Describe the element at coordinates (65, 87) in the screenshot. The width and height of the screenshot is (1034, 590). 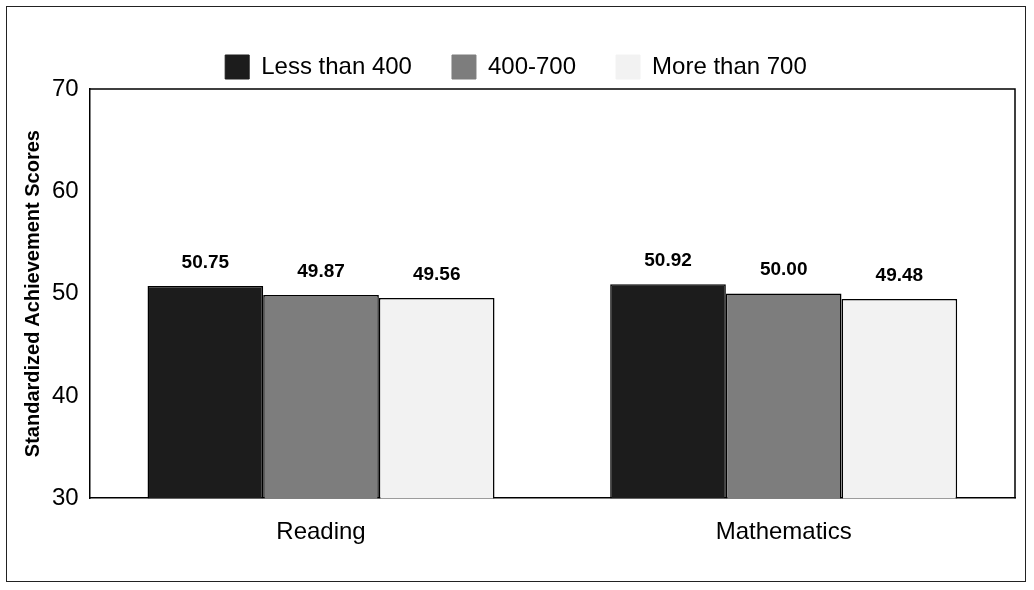
I see `y-tick-label: 70` at that location.